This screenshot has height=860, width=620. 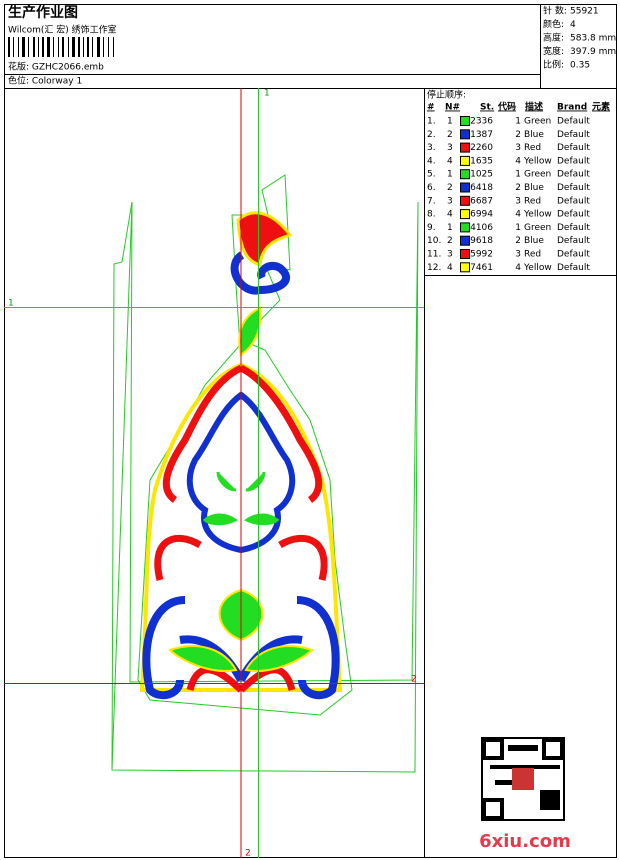 I want to click on cell: 6418, so click(x=481, y=188).